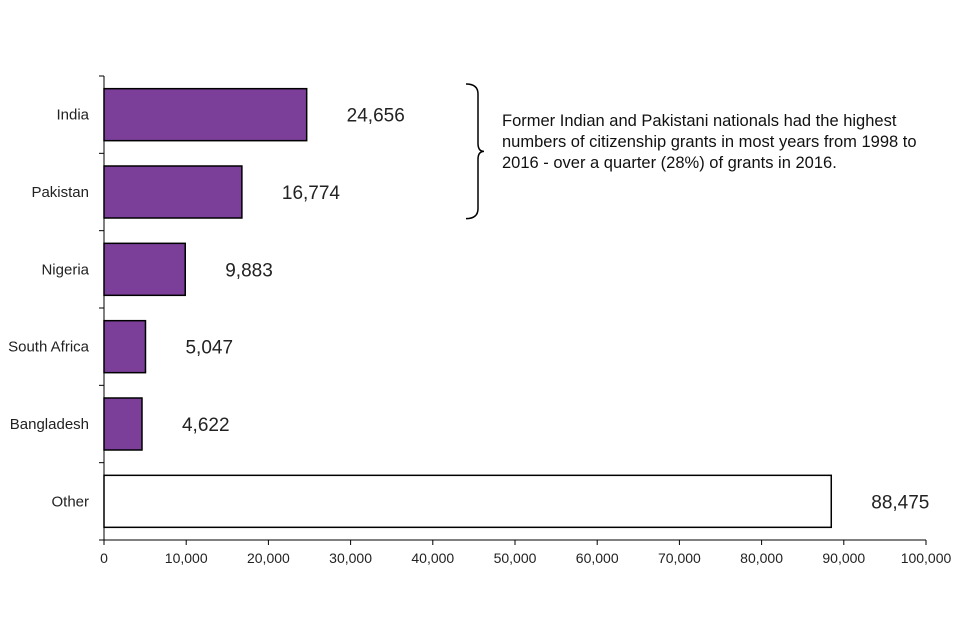 The width and height of the screenshot is (960, 640). What do you see at coordinates (104, 558) in the screenshot?
I see `x-tick-label: 0` at bounding box center [104, 558].